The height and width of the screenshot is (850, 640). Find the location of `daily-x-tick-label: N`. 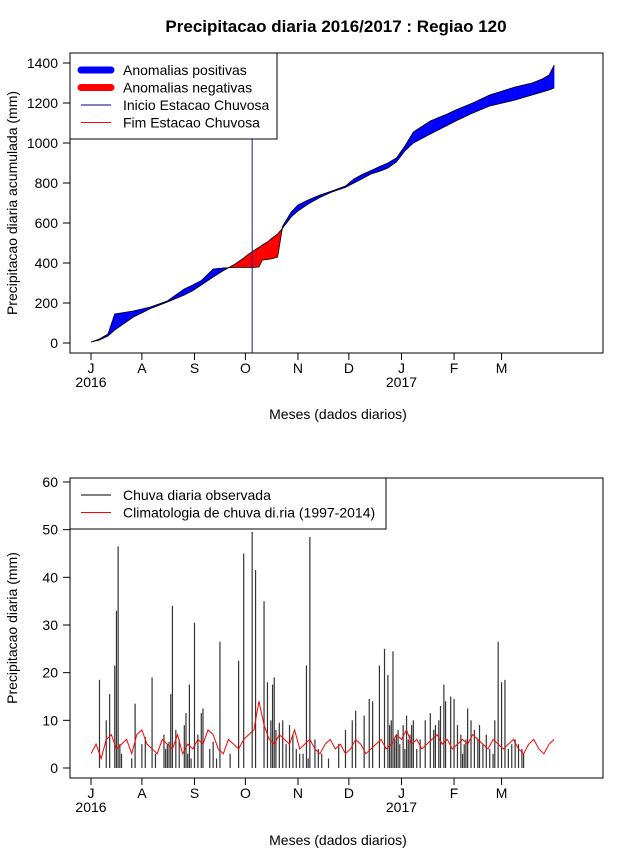

daily-x-tick-label: N is located at coordinates (298, 793).